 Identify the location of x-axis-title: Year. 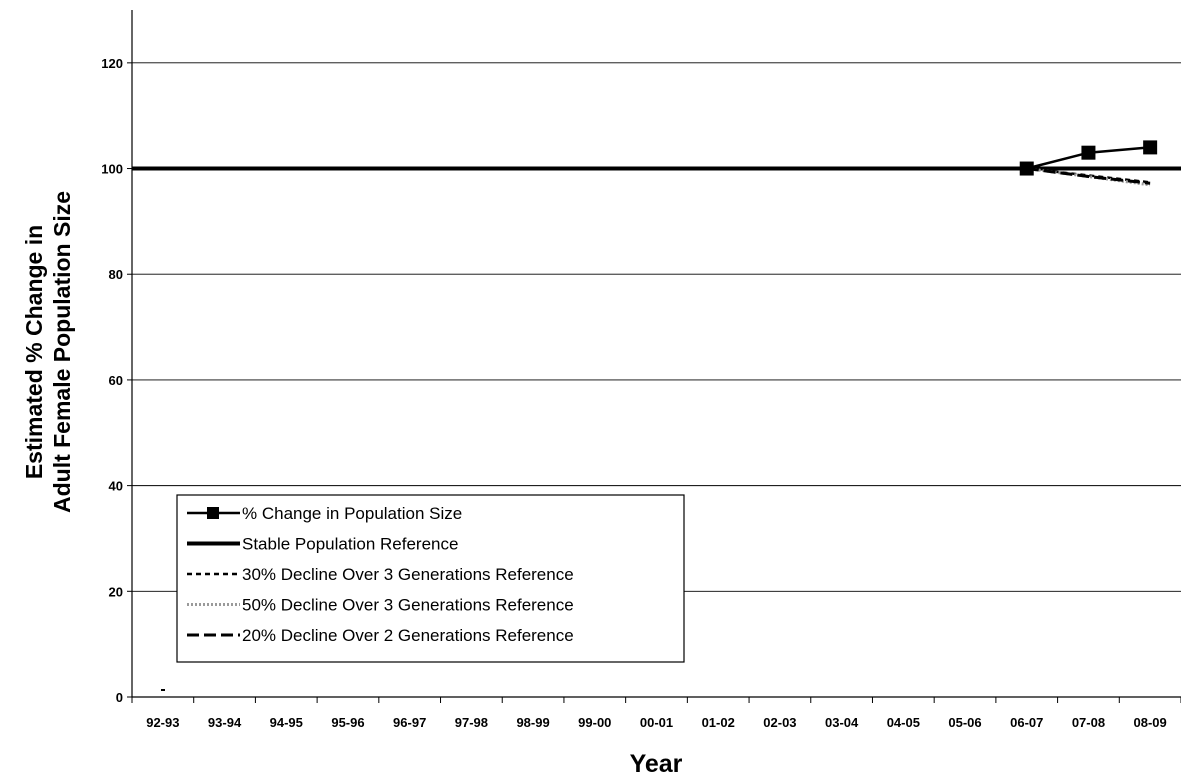
(656, 763).